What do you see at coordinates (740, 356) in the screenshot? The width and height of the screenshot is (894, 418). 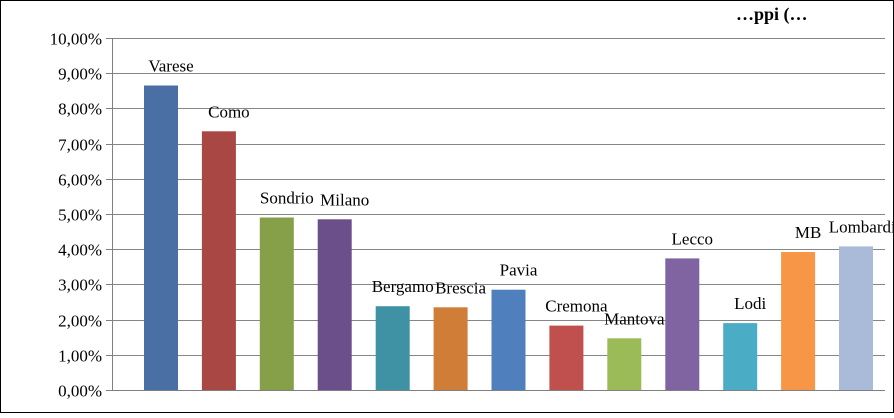 I see `bar-lodi` at bounding box center [740, 356].